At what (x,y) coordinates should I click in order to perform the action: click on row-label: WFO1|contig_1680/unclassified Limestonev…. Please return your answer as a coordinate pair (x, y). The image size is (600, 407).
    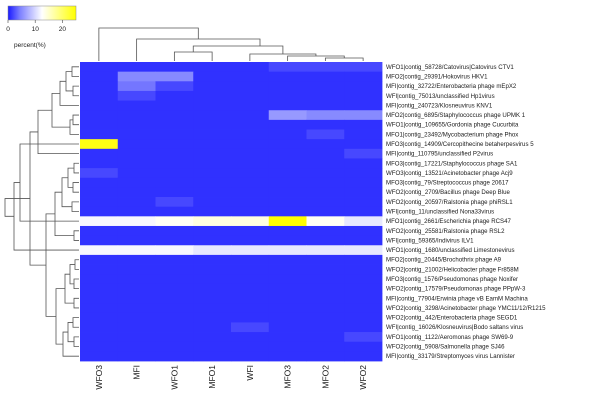
    Looking at the image, I should click on (450, 250).